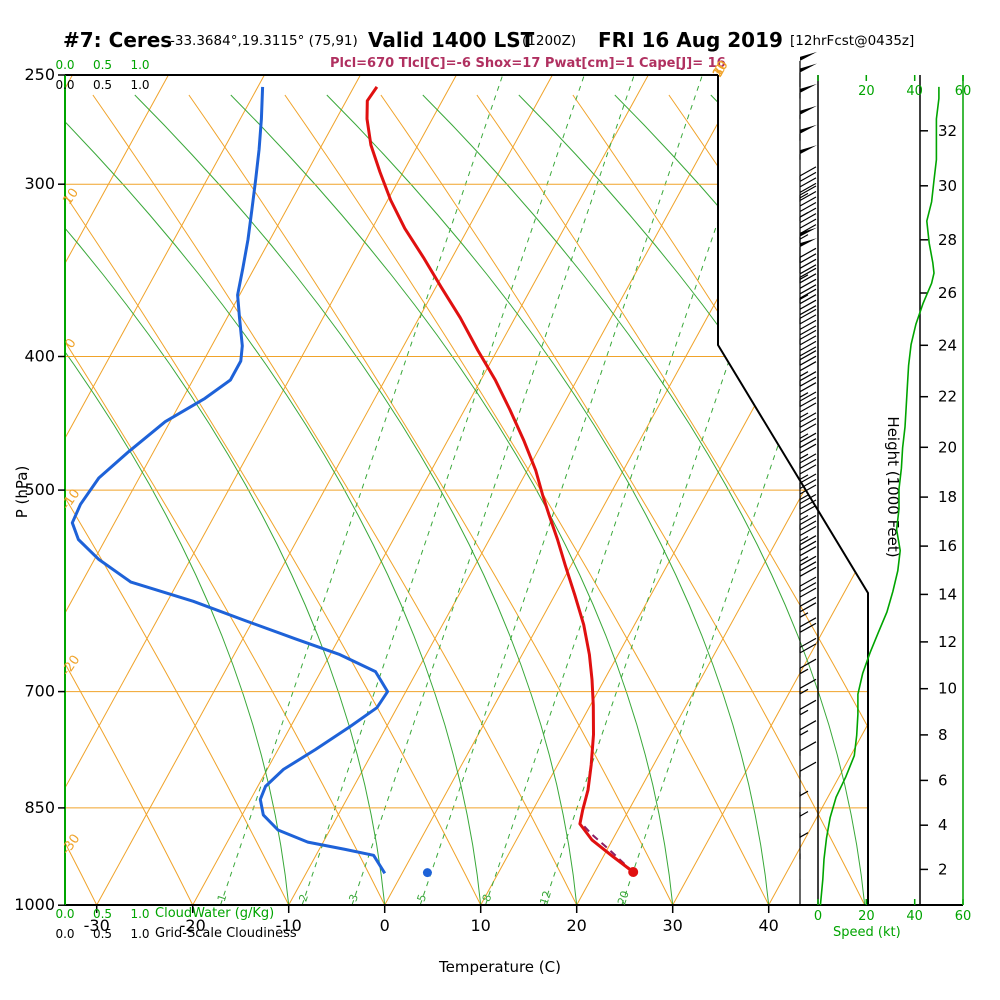 This screenshot has height=1000, width=1000. What do you see at coordinates (39, 355) in the screenshot?
I see `svg-text: 400` at bounding box center [39, 355].